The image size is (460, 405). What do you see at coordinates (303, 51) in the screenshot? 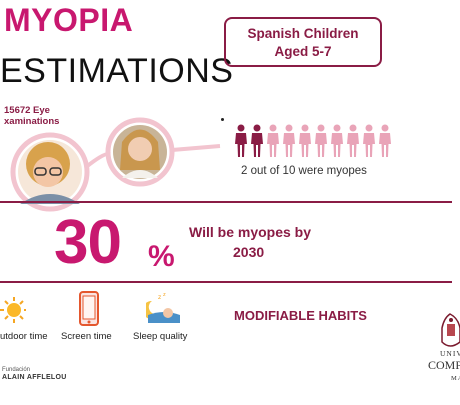
I see `badge-line-2: Aged 5-7` at bounding box center [303, 51].